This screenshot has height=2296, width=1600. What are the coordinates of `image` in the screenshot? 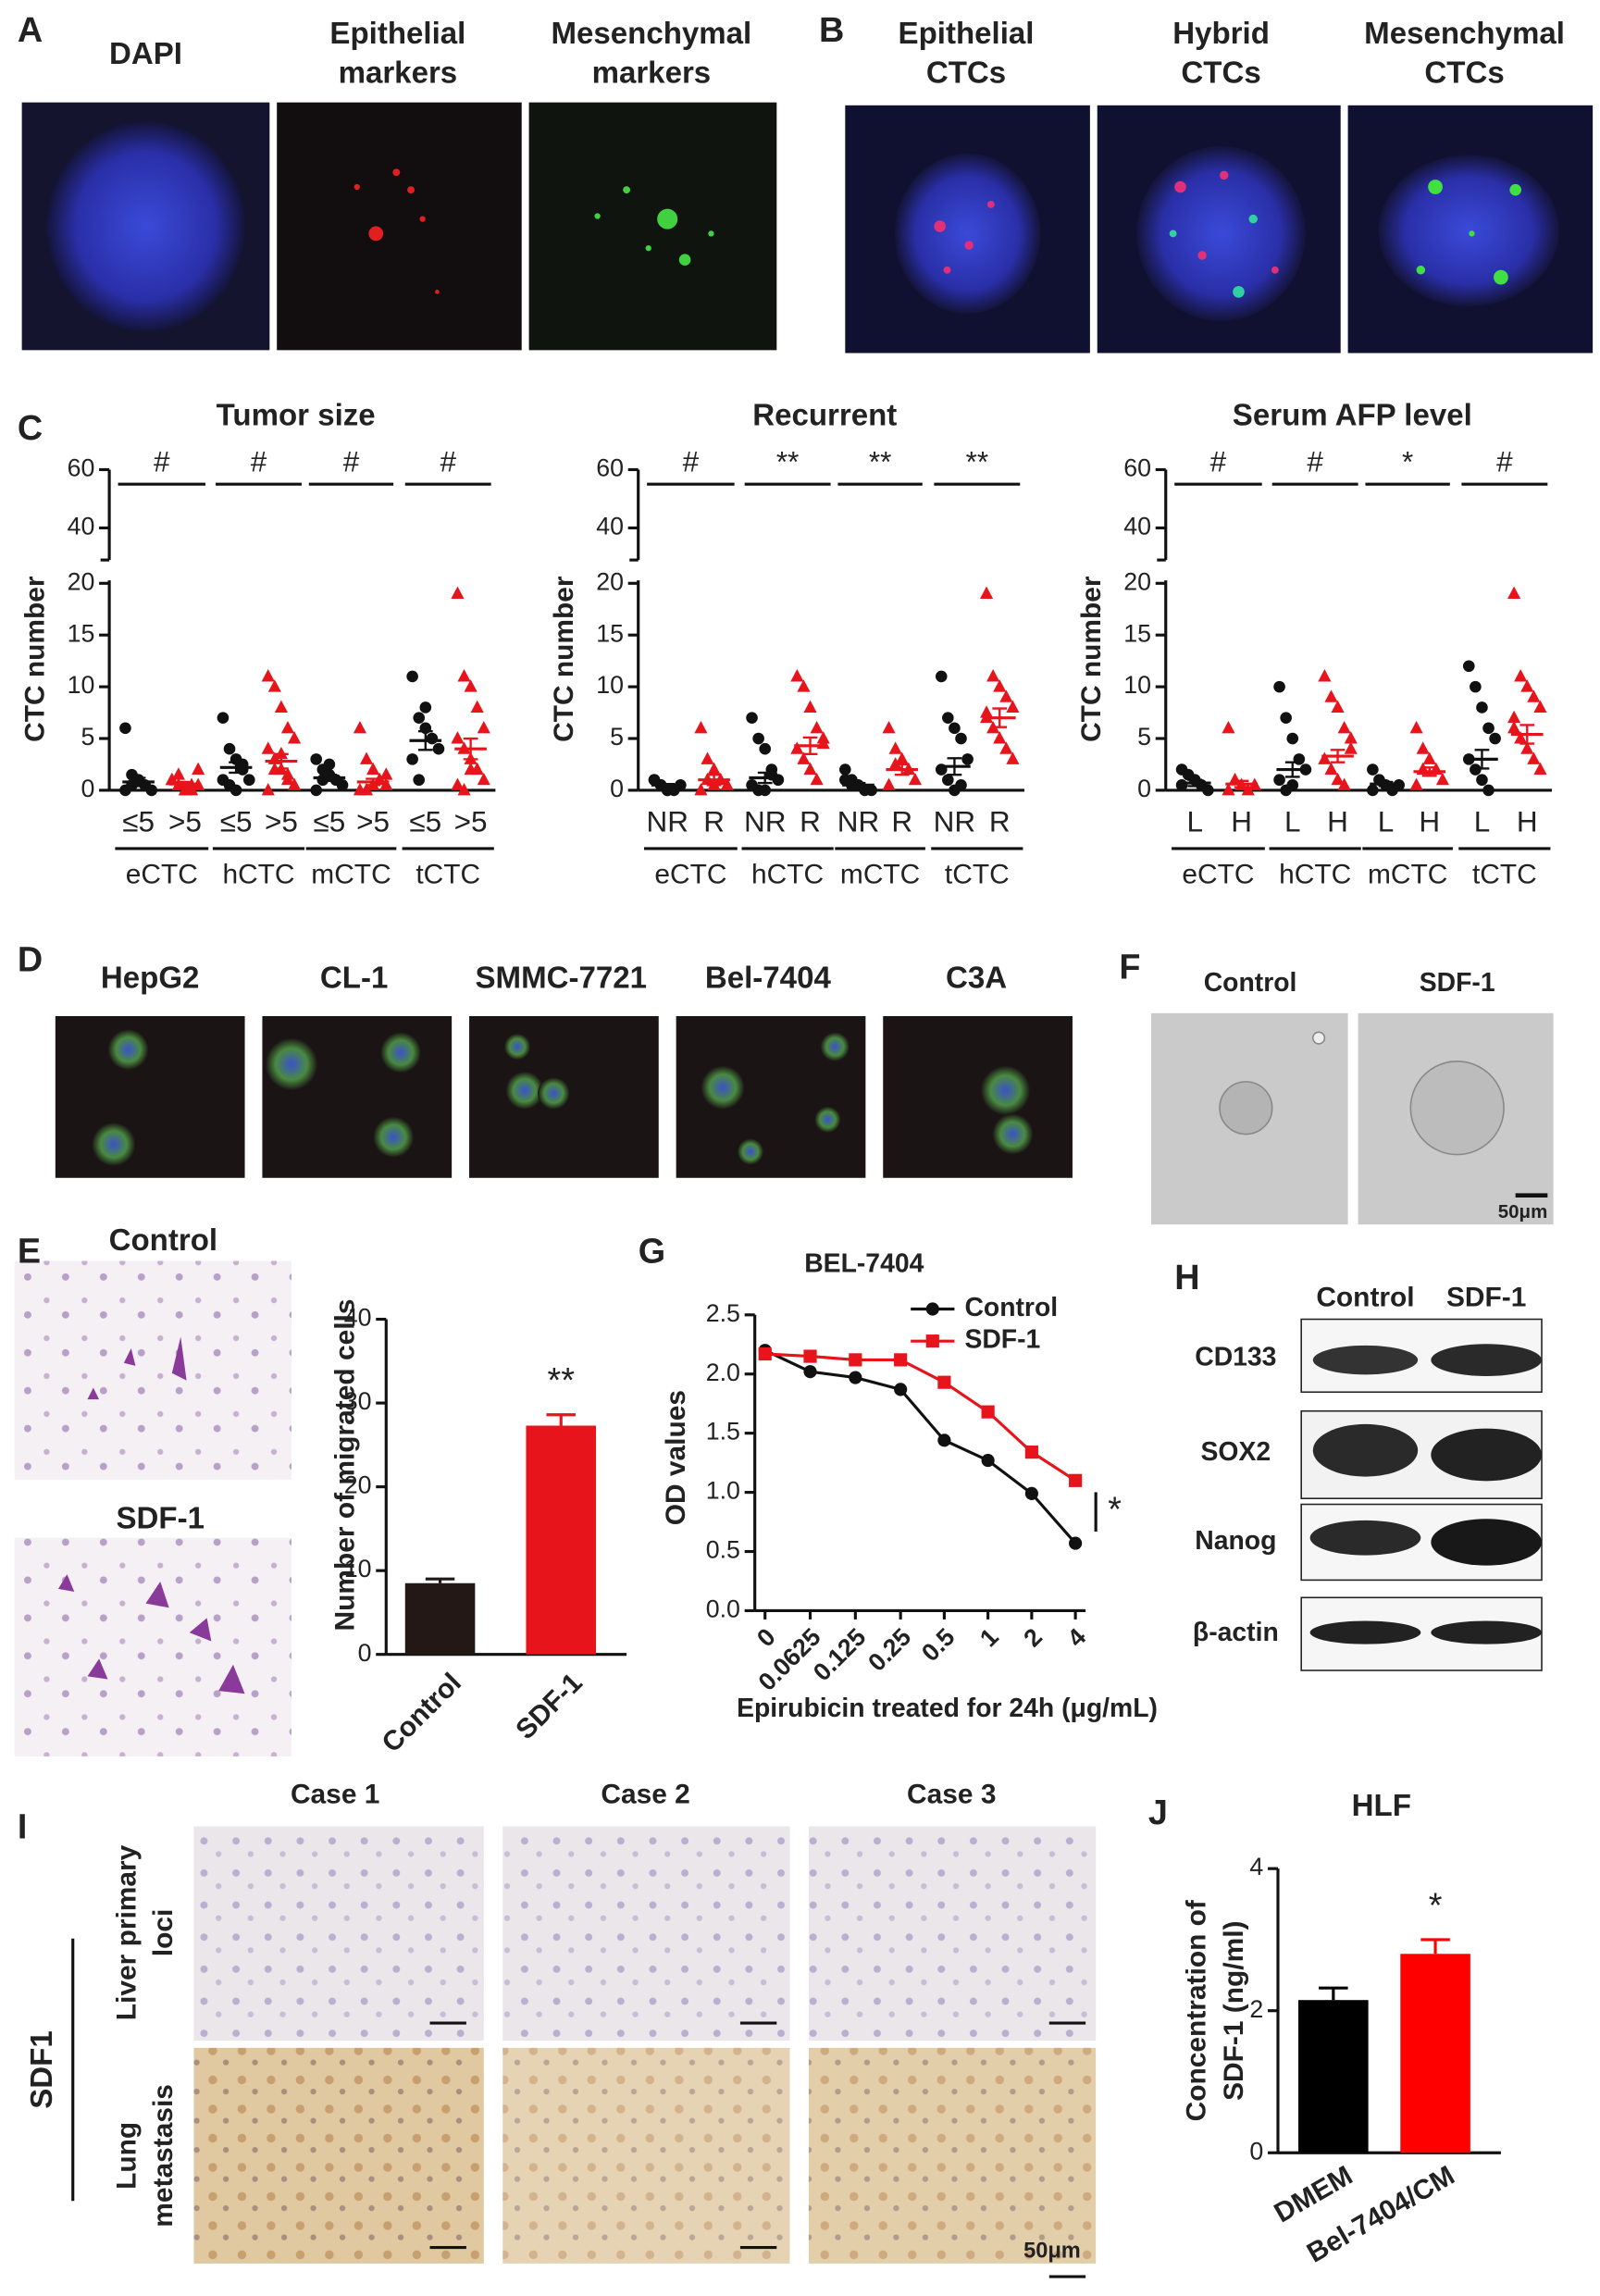 It's located at (399, 227).